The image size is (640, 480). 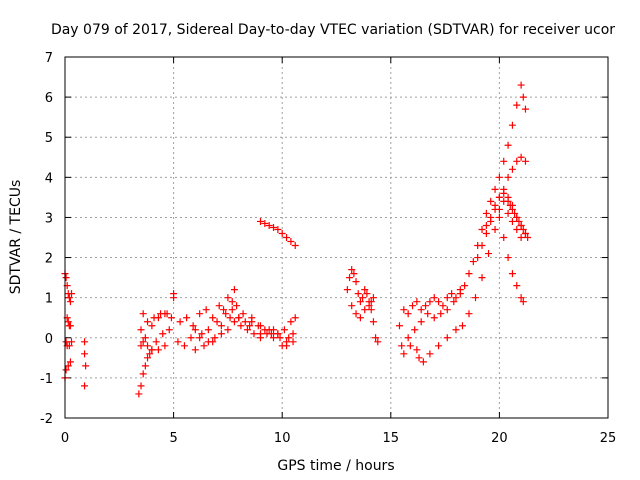 I want to click on y-tick-label: 1, so click(x=49, y=299).